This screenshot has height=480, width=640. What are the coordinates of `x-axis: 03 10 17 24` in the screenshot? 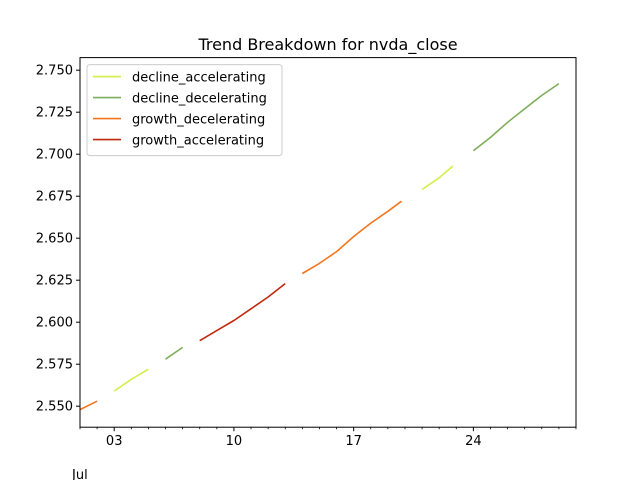 It's located at (328, 438).